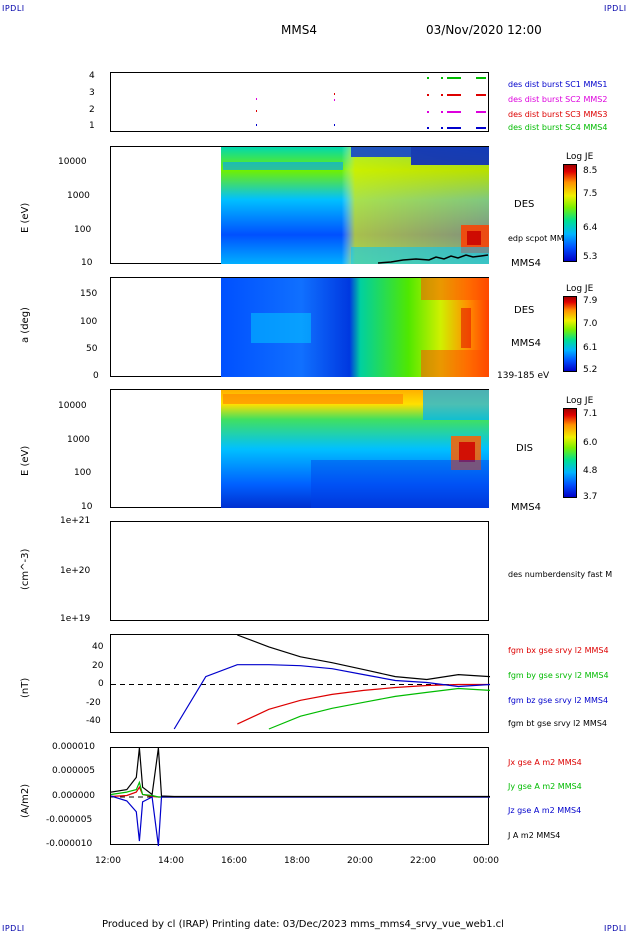 The height and width of the screenshot is (934, 630). Describe the element at coordinates (89, 294) in the screenshot. I see `des-pitch-ytick: 150` at that location.